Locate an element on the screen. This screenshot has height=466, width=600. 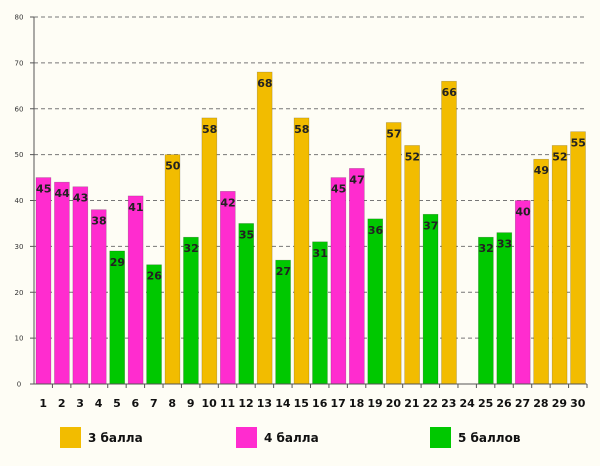
x-tick-label: 14 is located at coordinates (283, 403).